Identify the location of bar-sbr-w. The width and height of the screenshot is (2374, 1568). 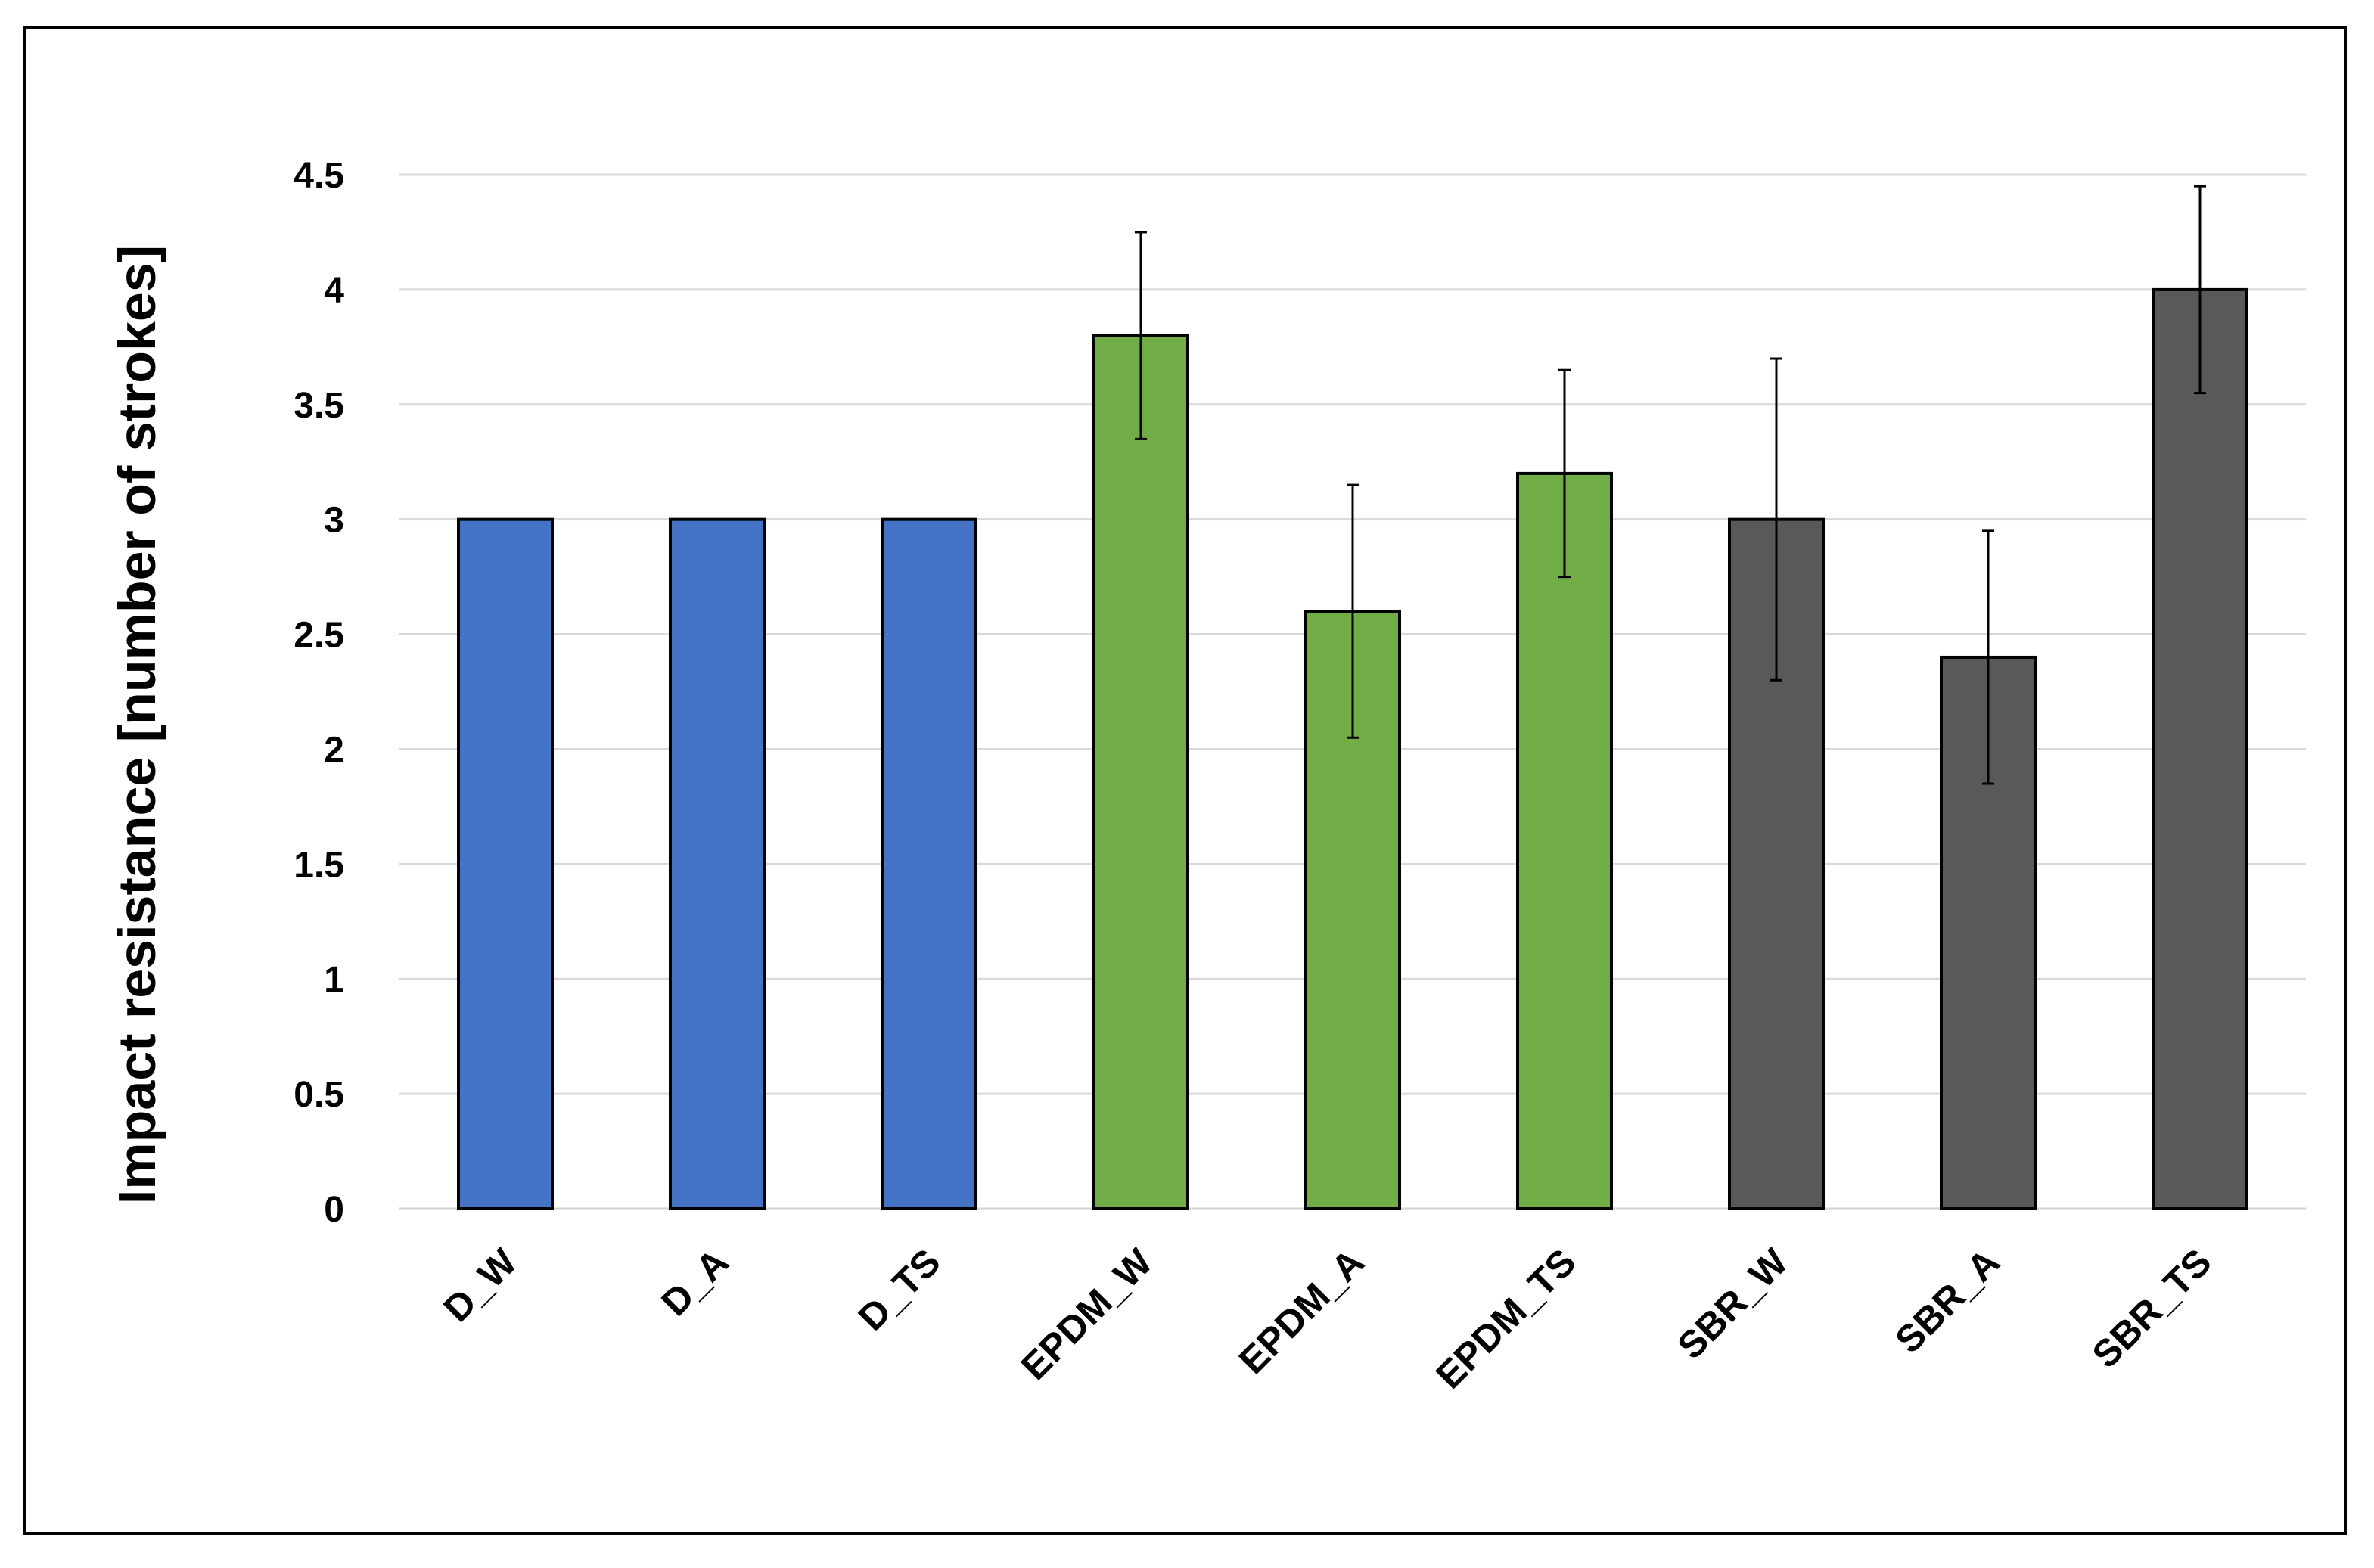
(1777, 863).